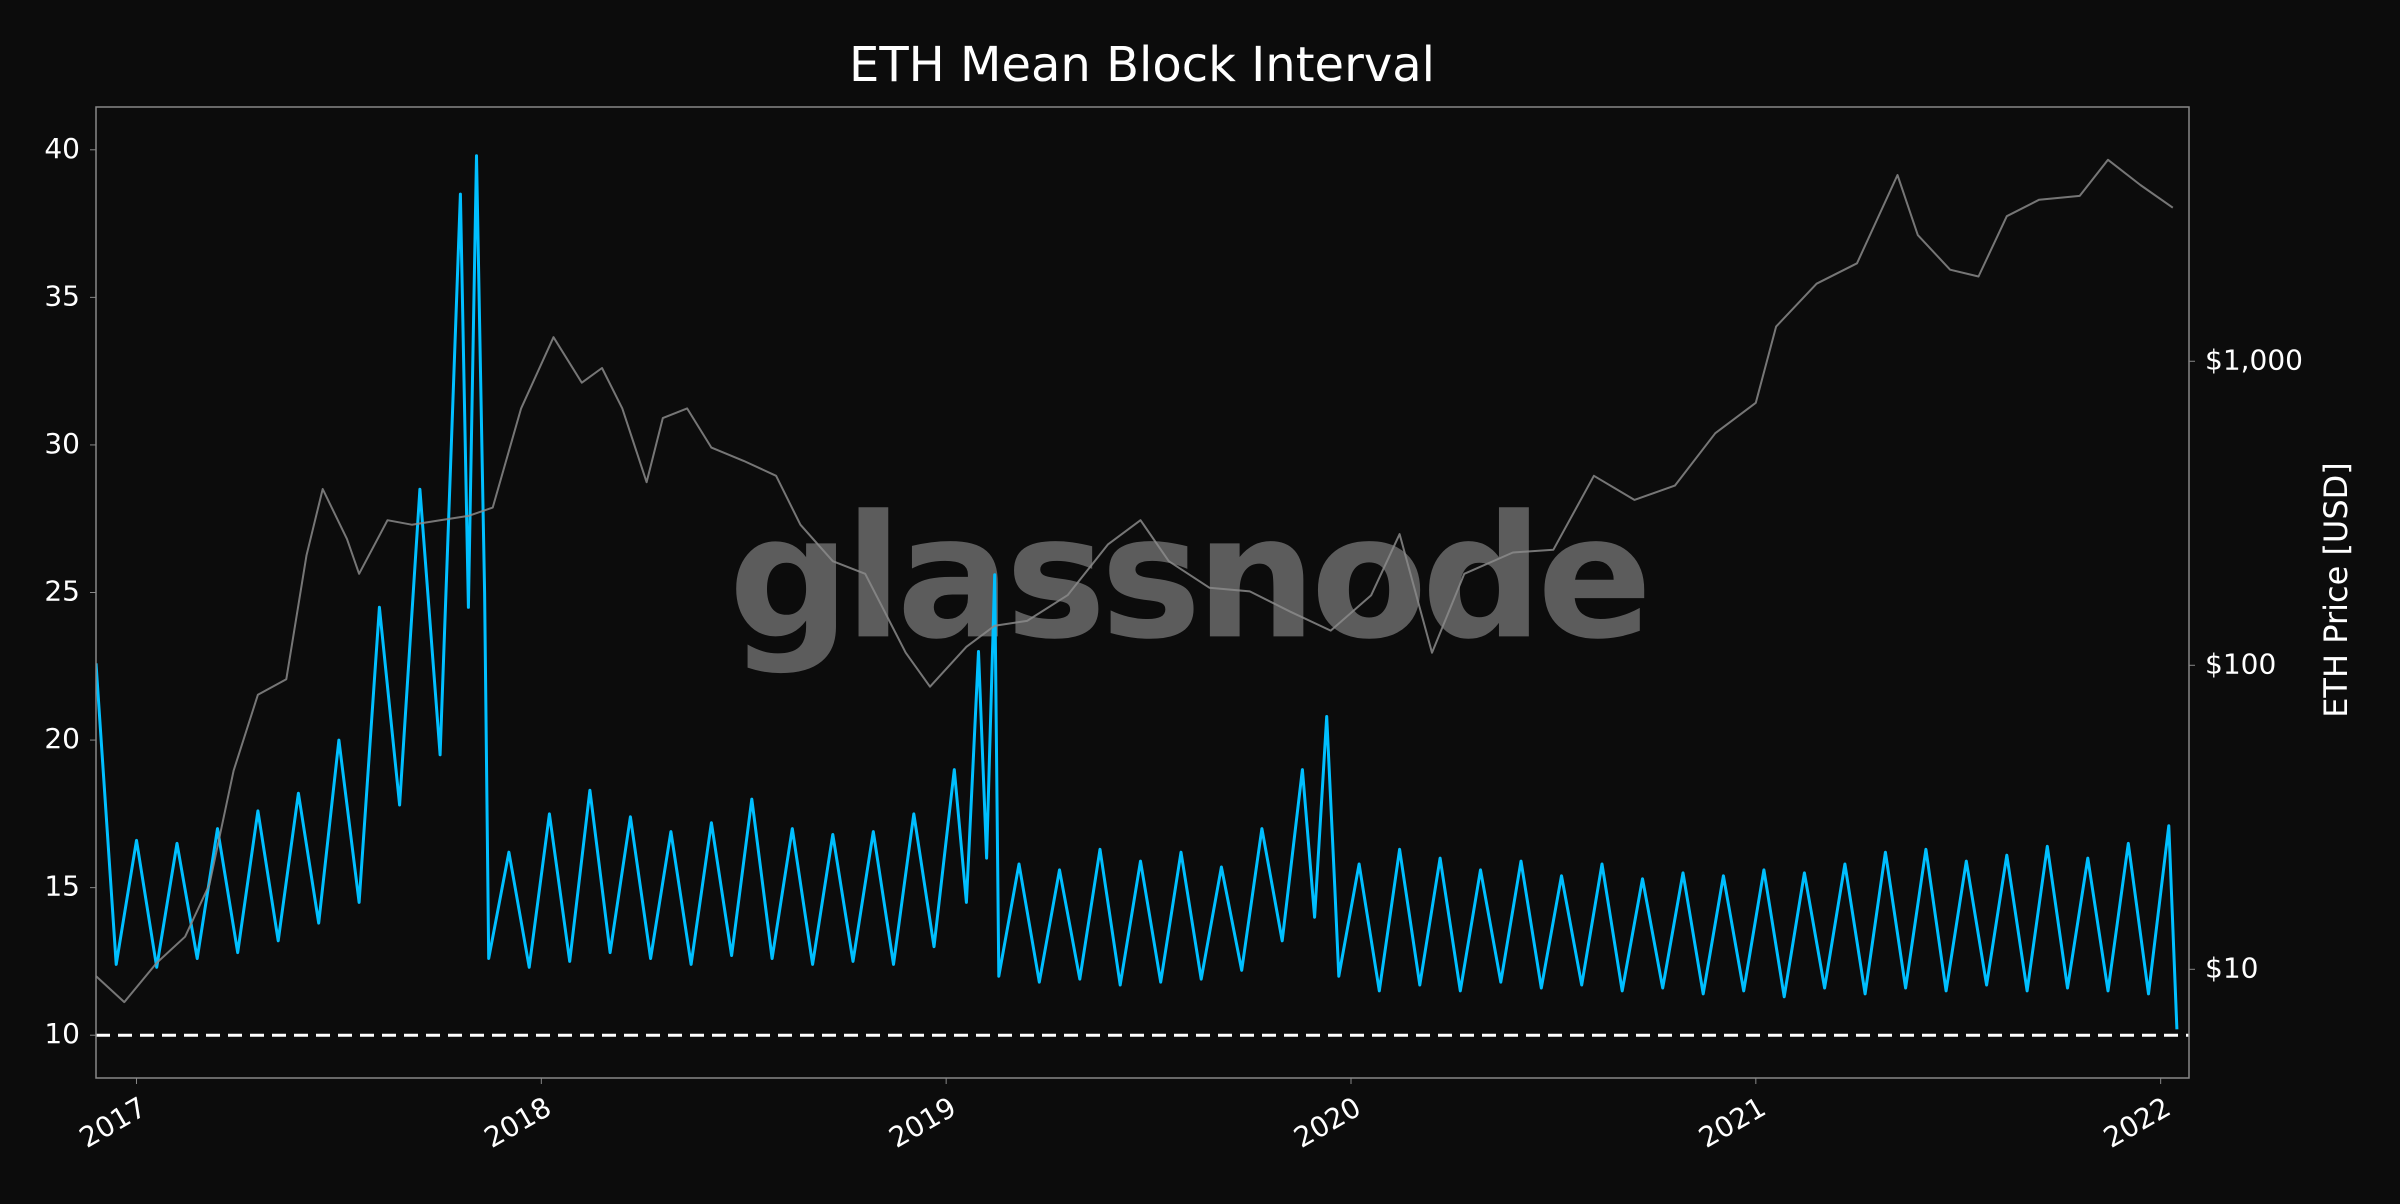 Image resolution: width=2400 pixels, height=1204 pixels. What do you see at coordinates (2254, 359) in the screenshot?
I see `y2-tick-label: $1,000` at bounding box center [2254, 359].